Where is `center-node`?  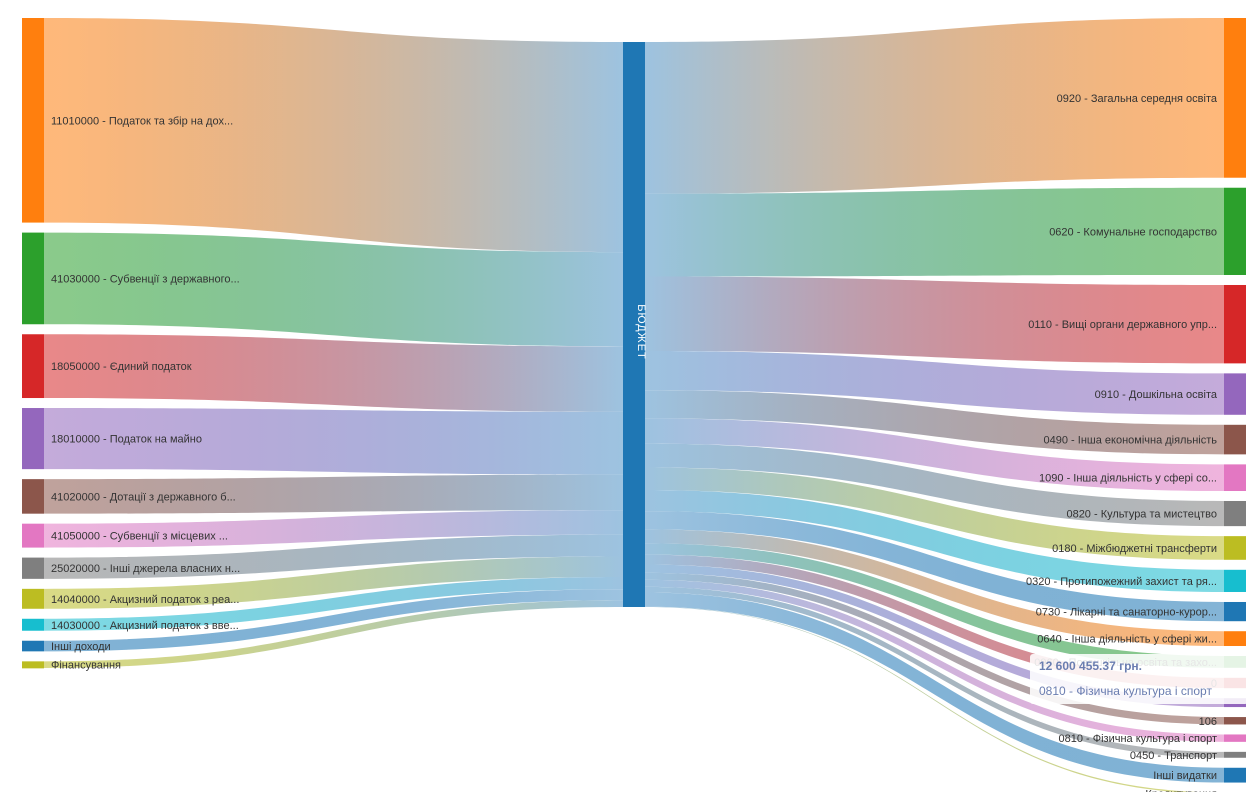
center-node is located at coordinates (634, 324).